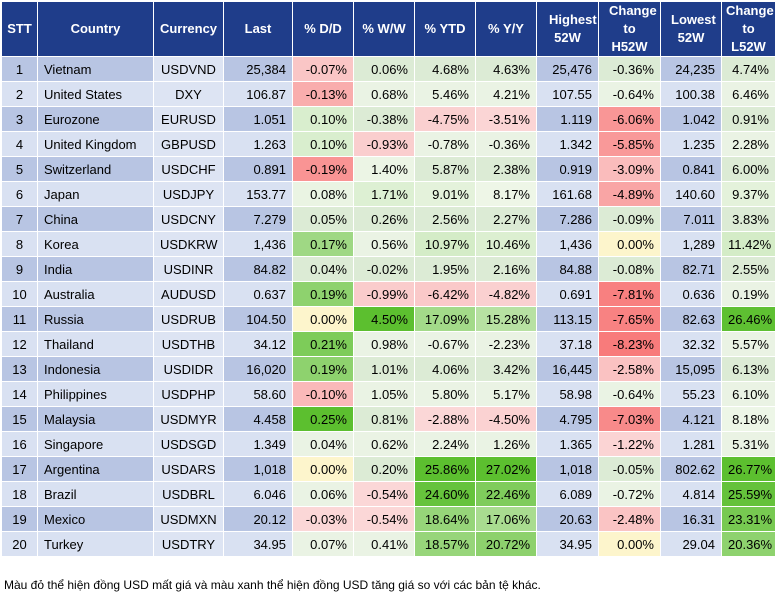  I want to click on last-cell: 20.12, so click(258, 519).